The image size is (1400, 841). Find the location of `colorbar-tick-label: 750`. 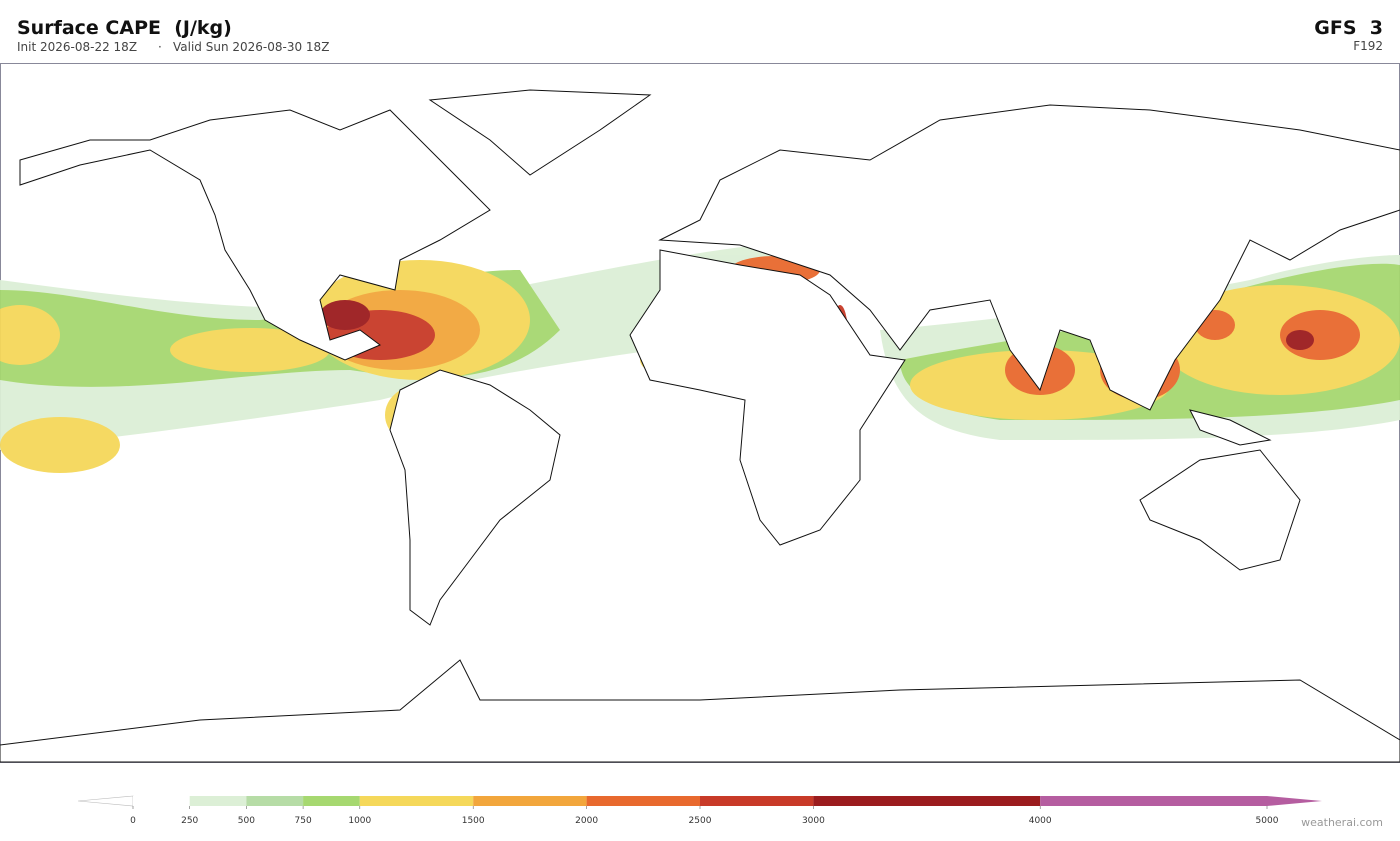

colorbar-tick-label: 750 is located at coordinates (303, 821).